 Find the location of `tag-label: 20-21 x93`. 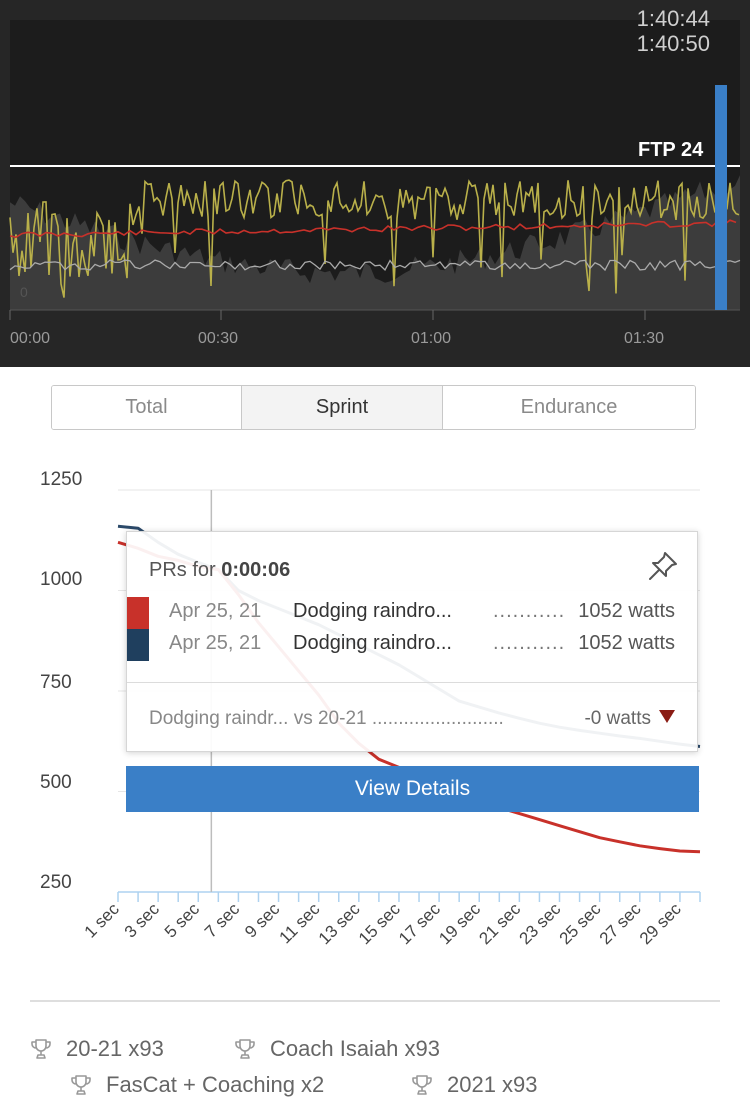

tag-label: 20-21 x93 is located at coordinates (115, 1048).